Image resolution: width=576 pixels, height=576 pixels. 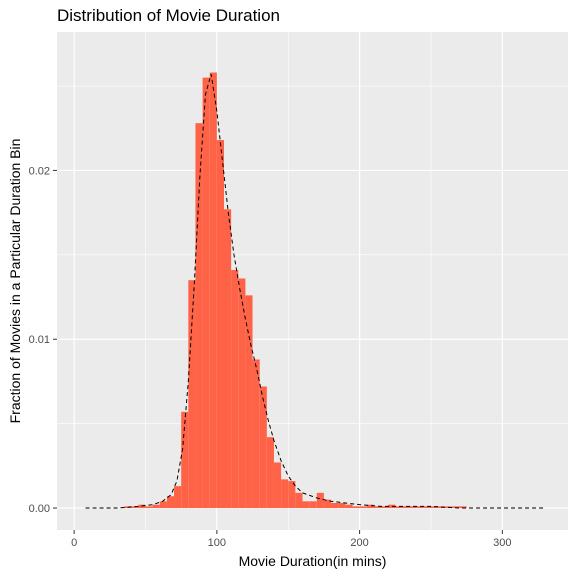 I want to click on x-tick-label: 0, so click(x=74, y=543).